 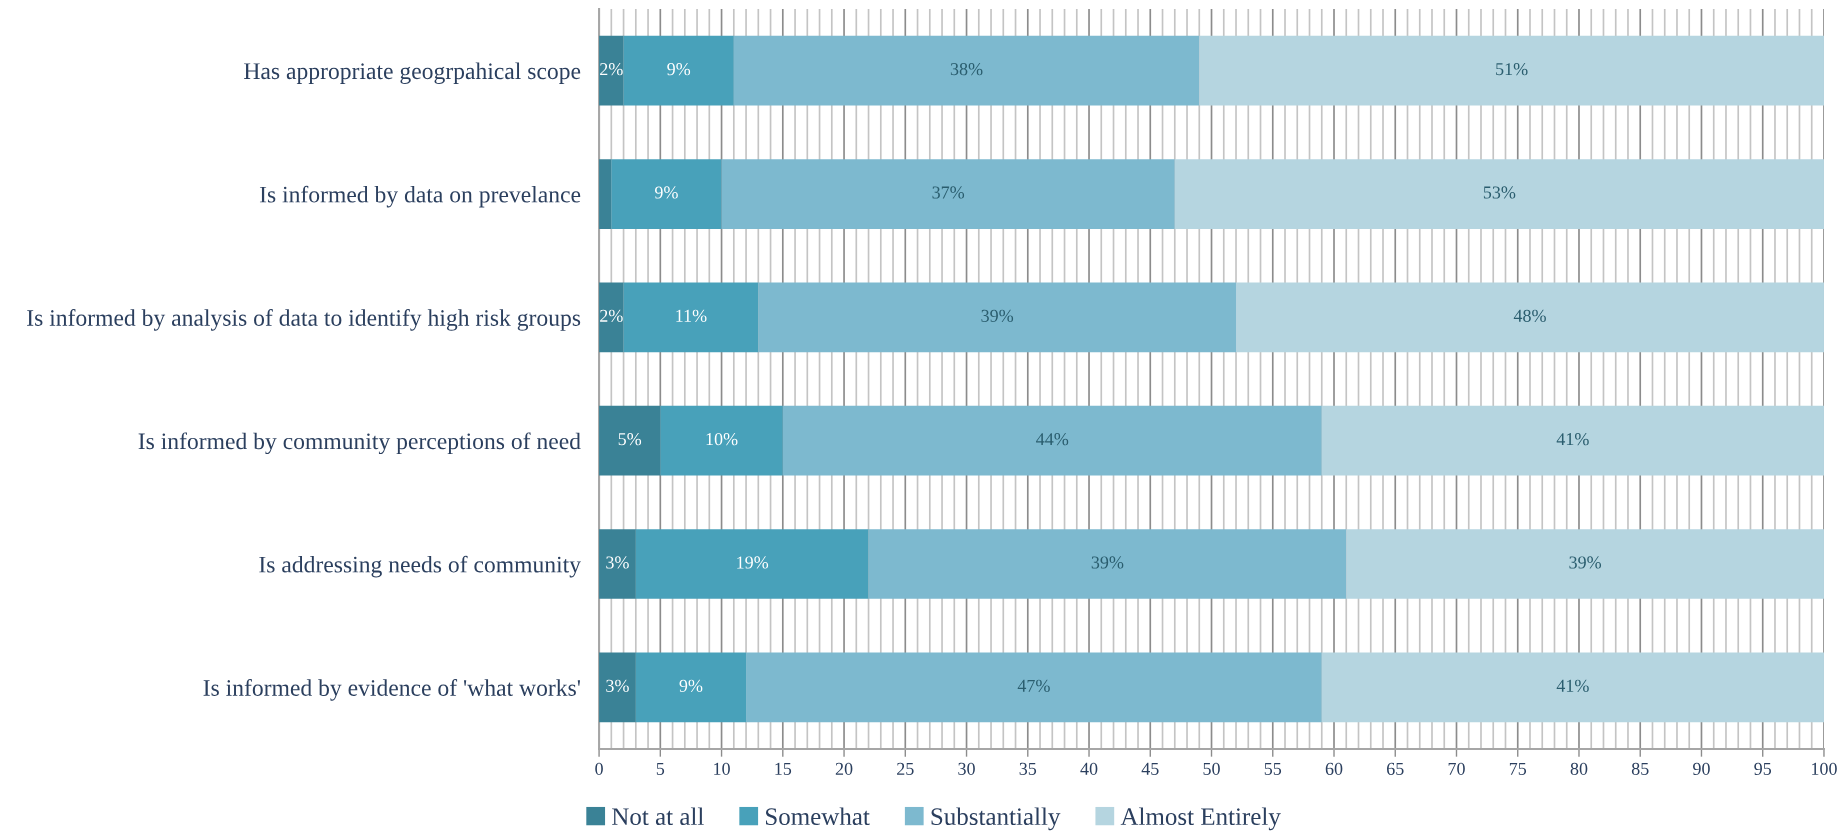 What do you see at coordinates (359, 443) in the screenshot?
I see `y-tick-label: Is informed by community perceptions of need` at bounding box center [359, 443].